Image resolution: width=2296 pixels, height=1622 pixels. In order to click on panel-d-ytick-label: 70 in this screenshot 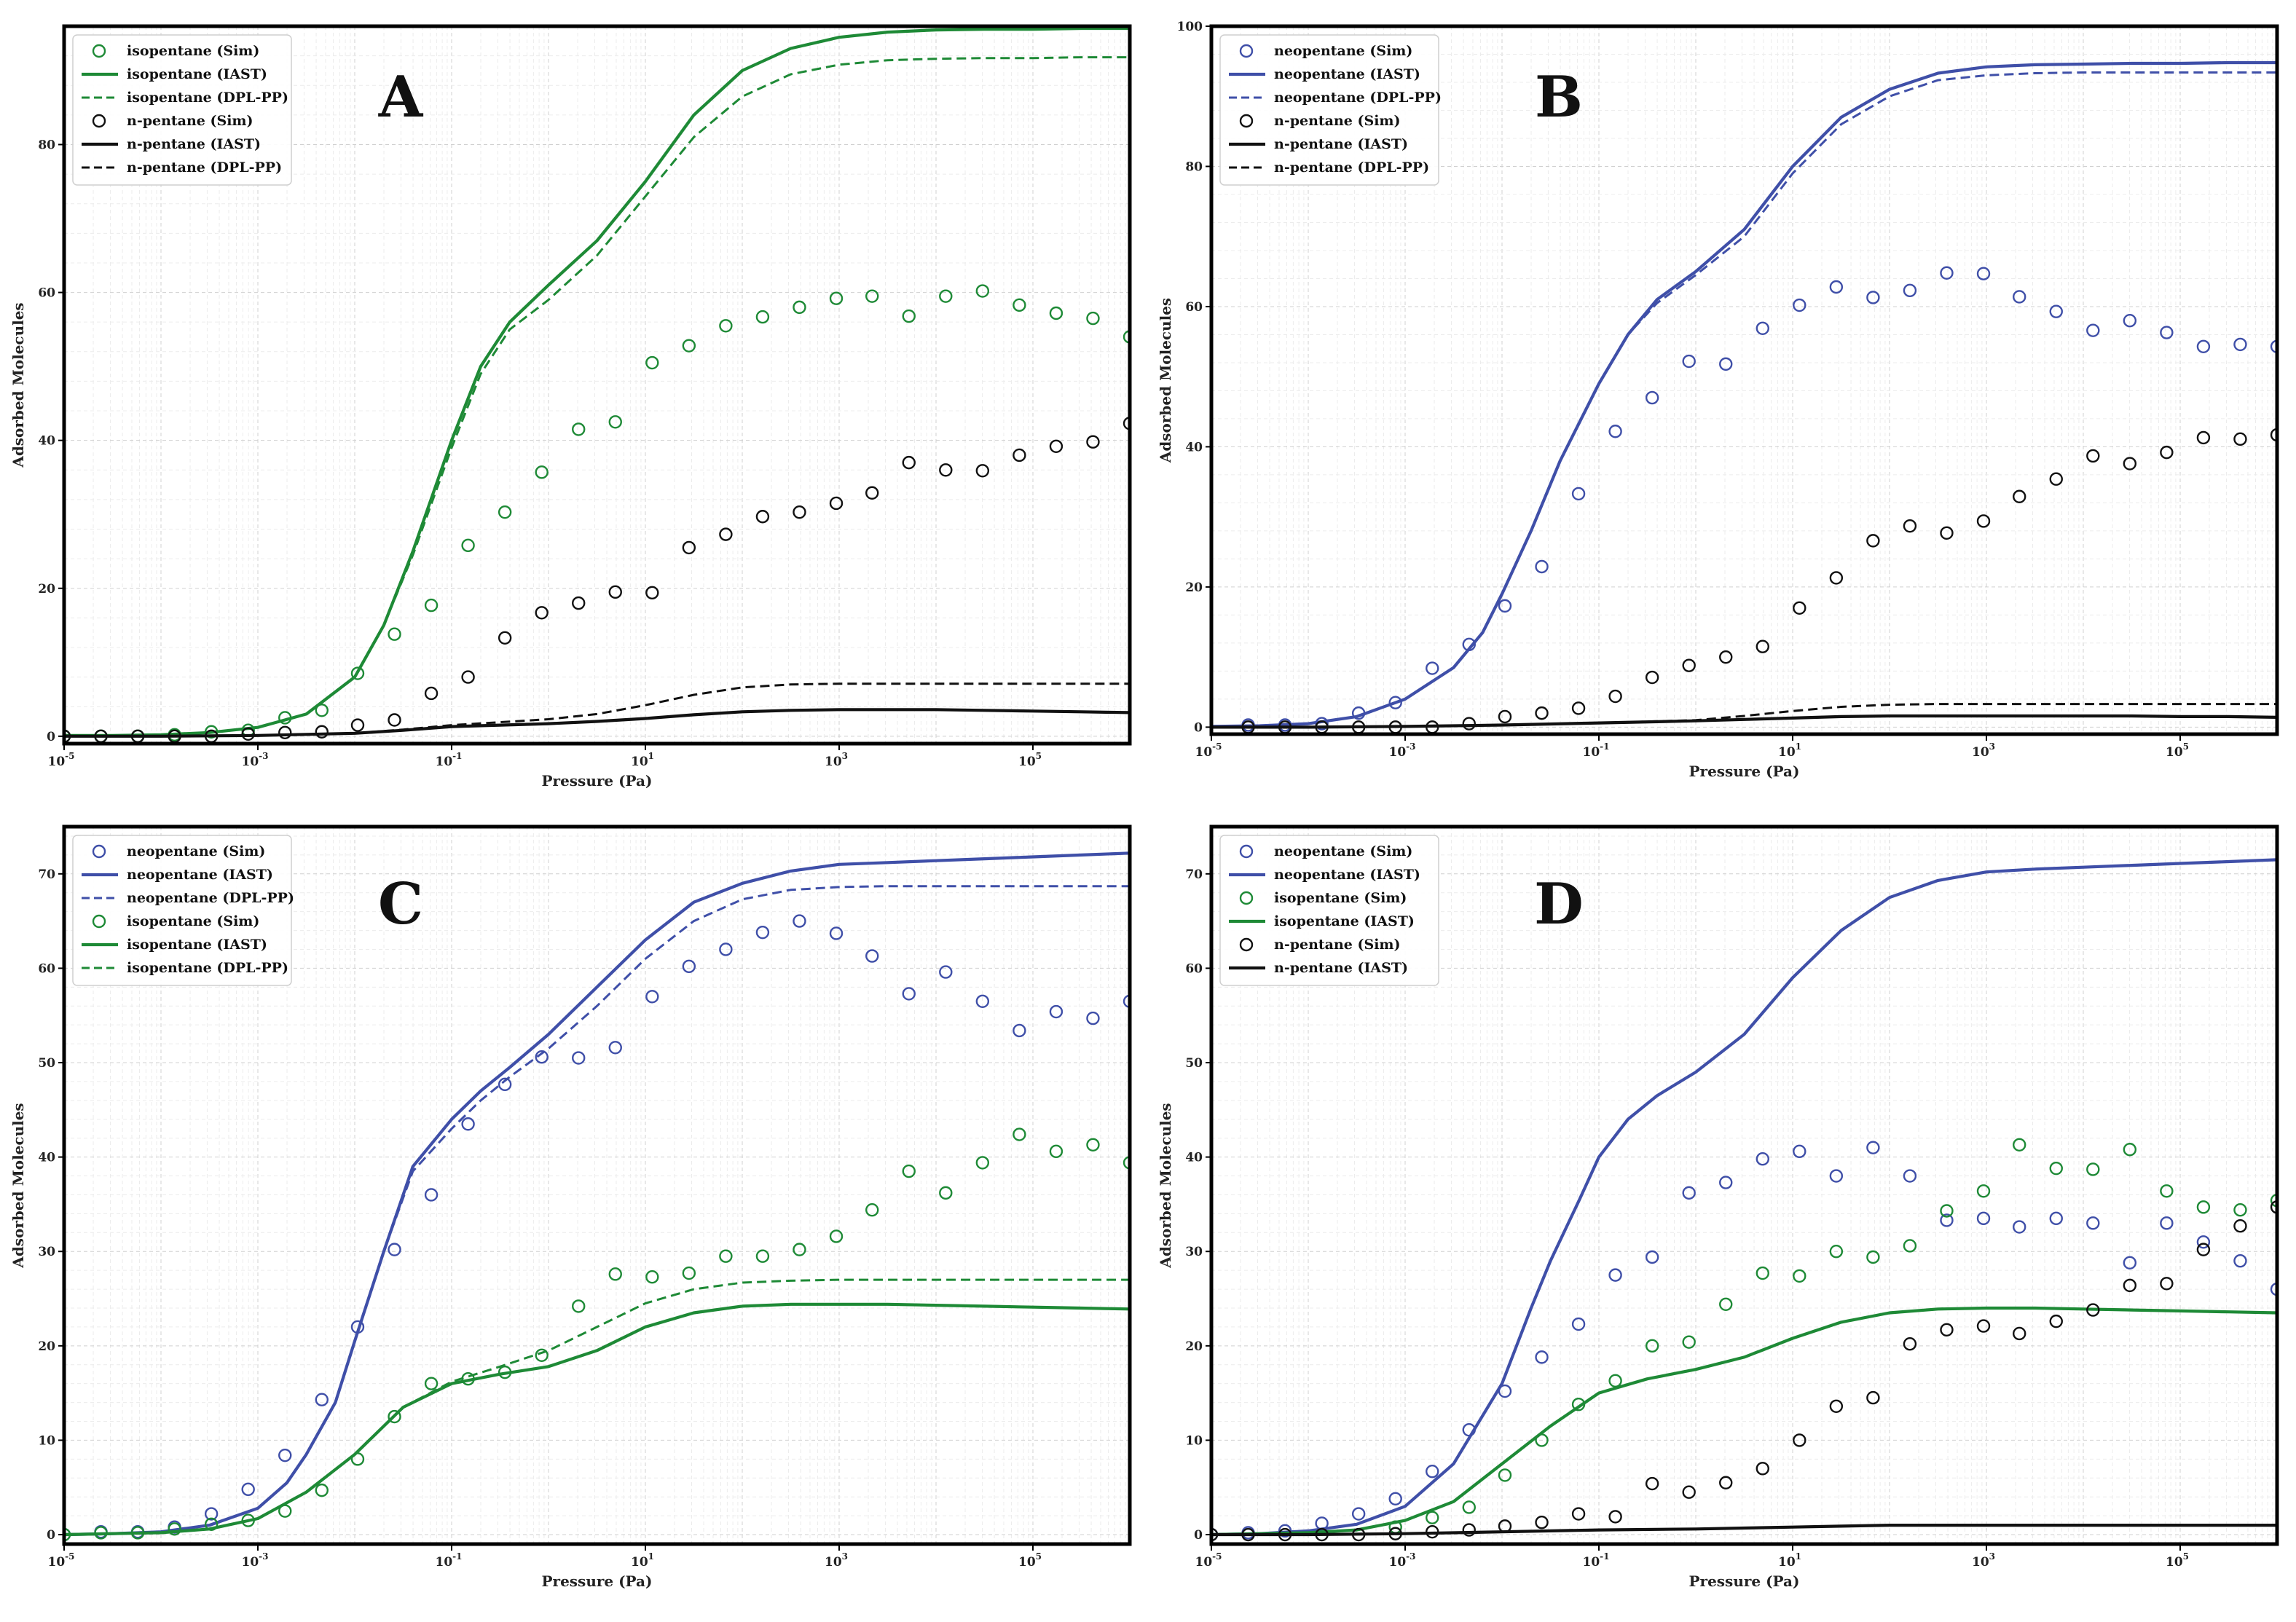, I will do `click(1194, 874)`.